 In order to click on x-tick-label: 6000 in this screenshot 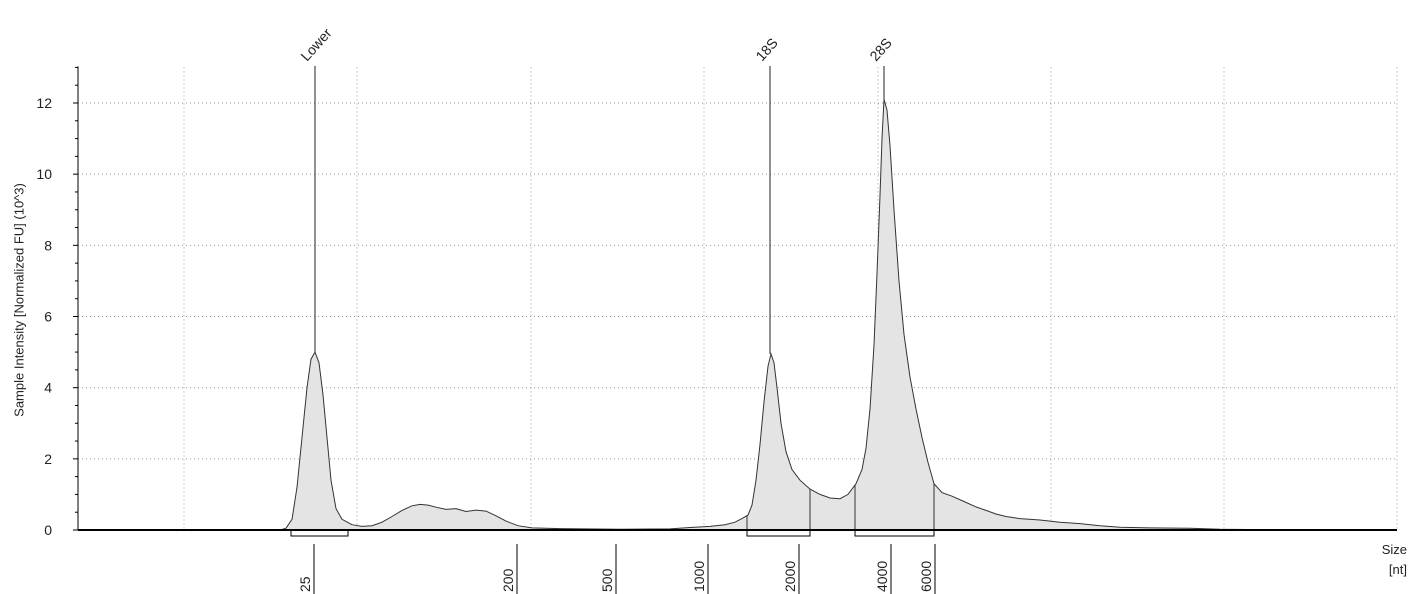, I will do `click(926, 576)`.